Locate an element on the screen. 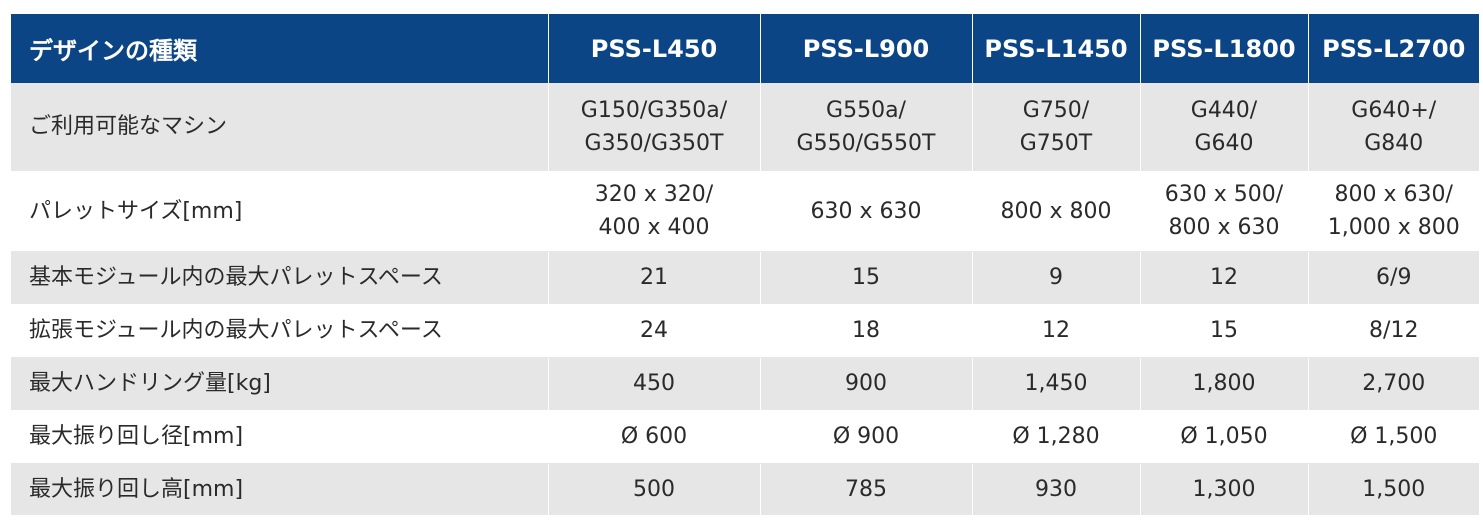 This screenshot has height=524, width=1483. table-cell: Ø 600 is located at coordinates (654, 437).